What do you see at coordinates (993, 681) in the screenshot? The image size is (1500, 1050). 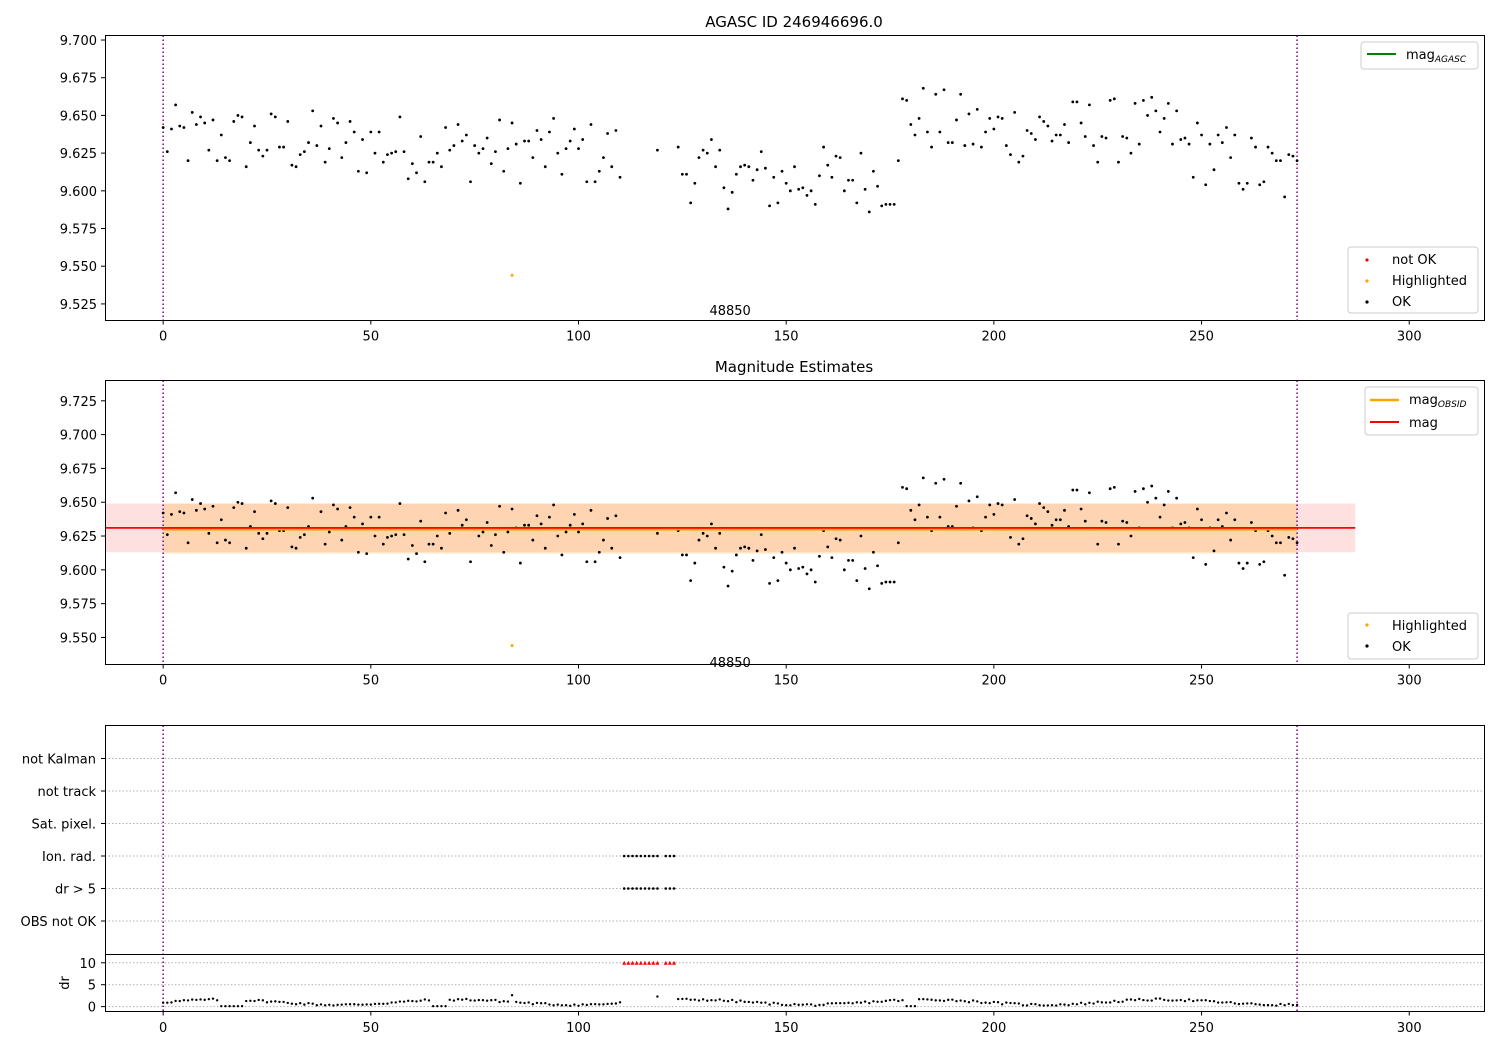 I see `x-tick-label: 200` at bounding box center [993, 681].